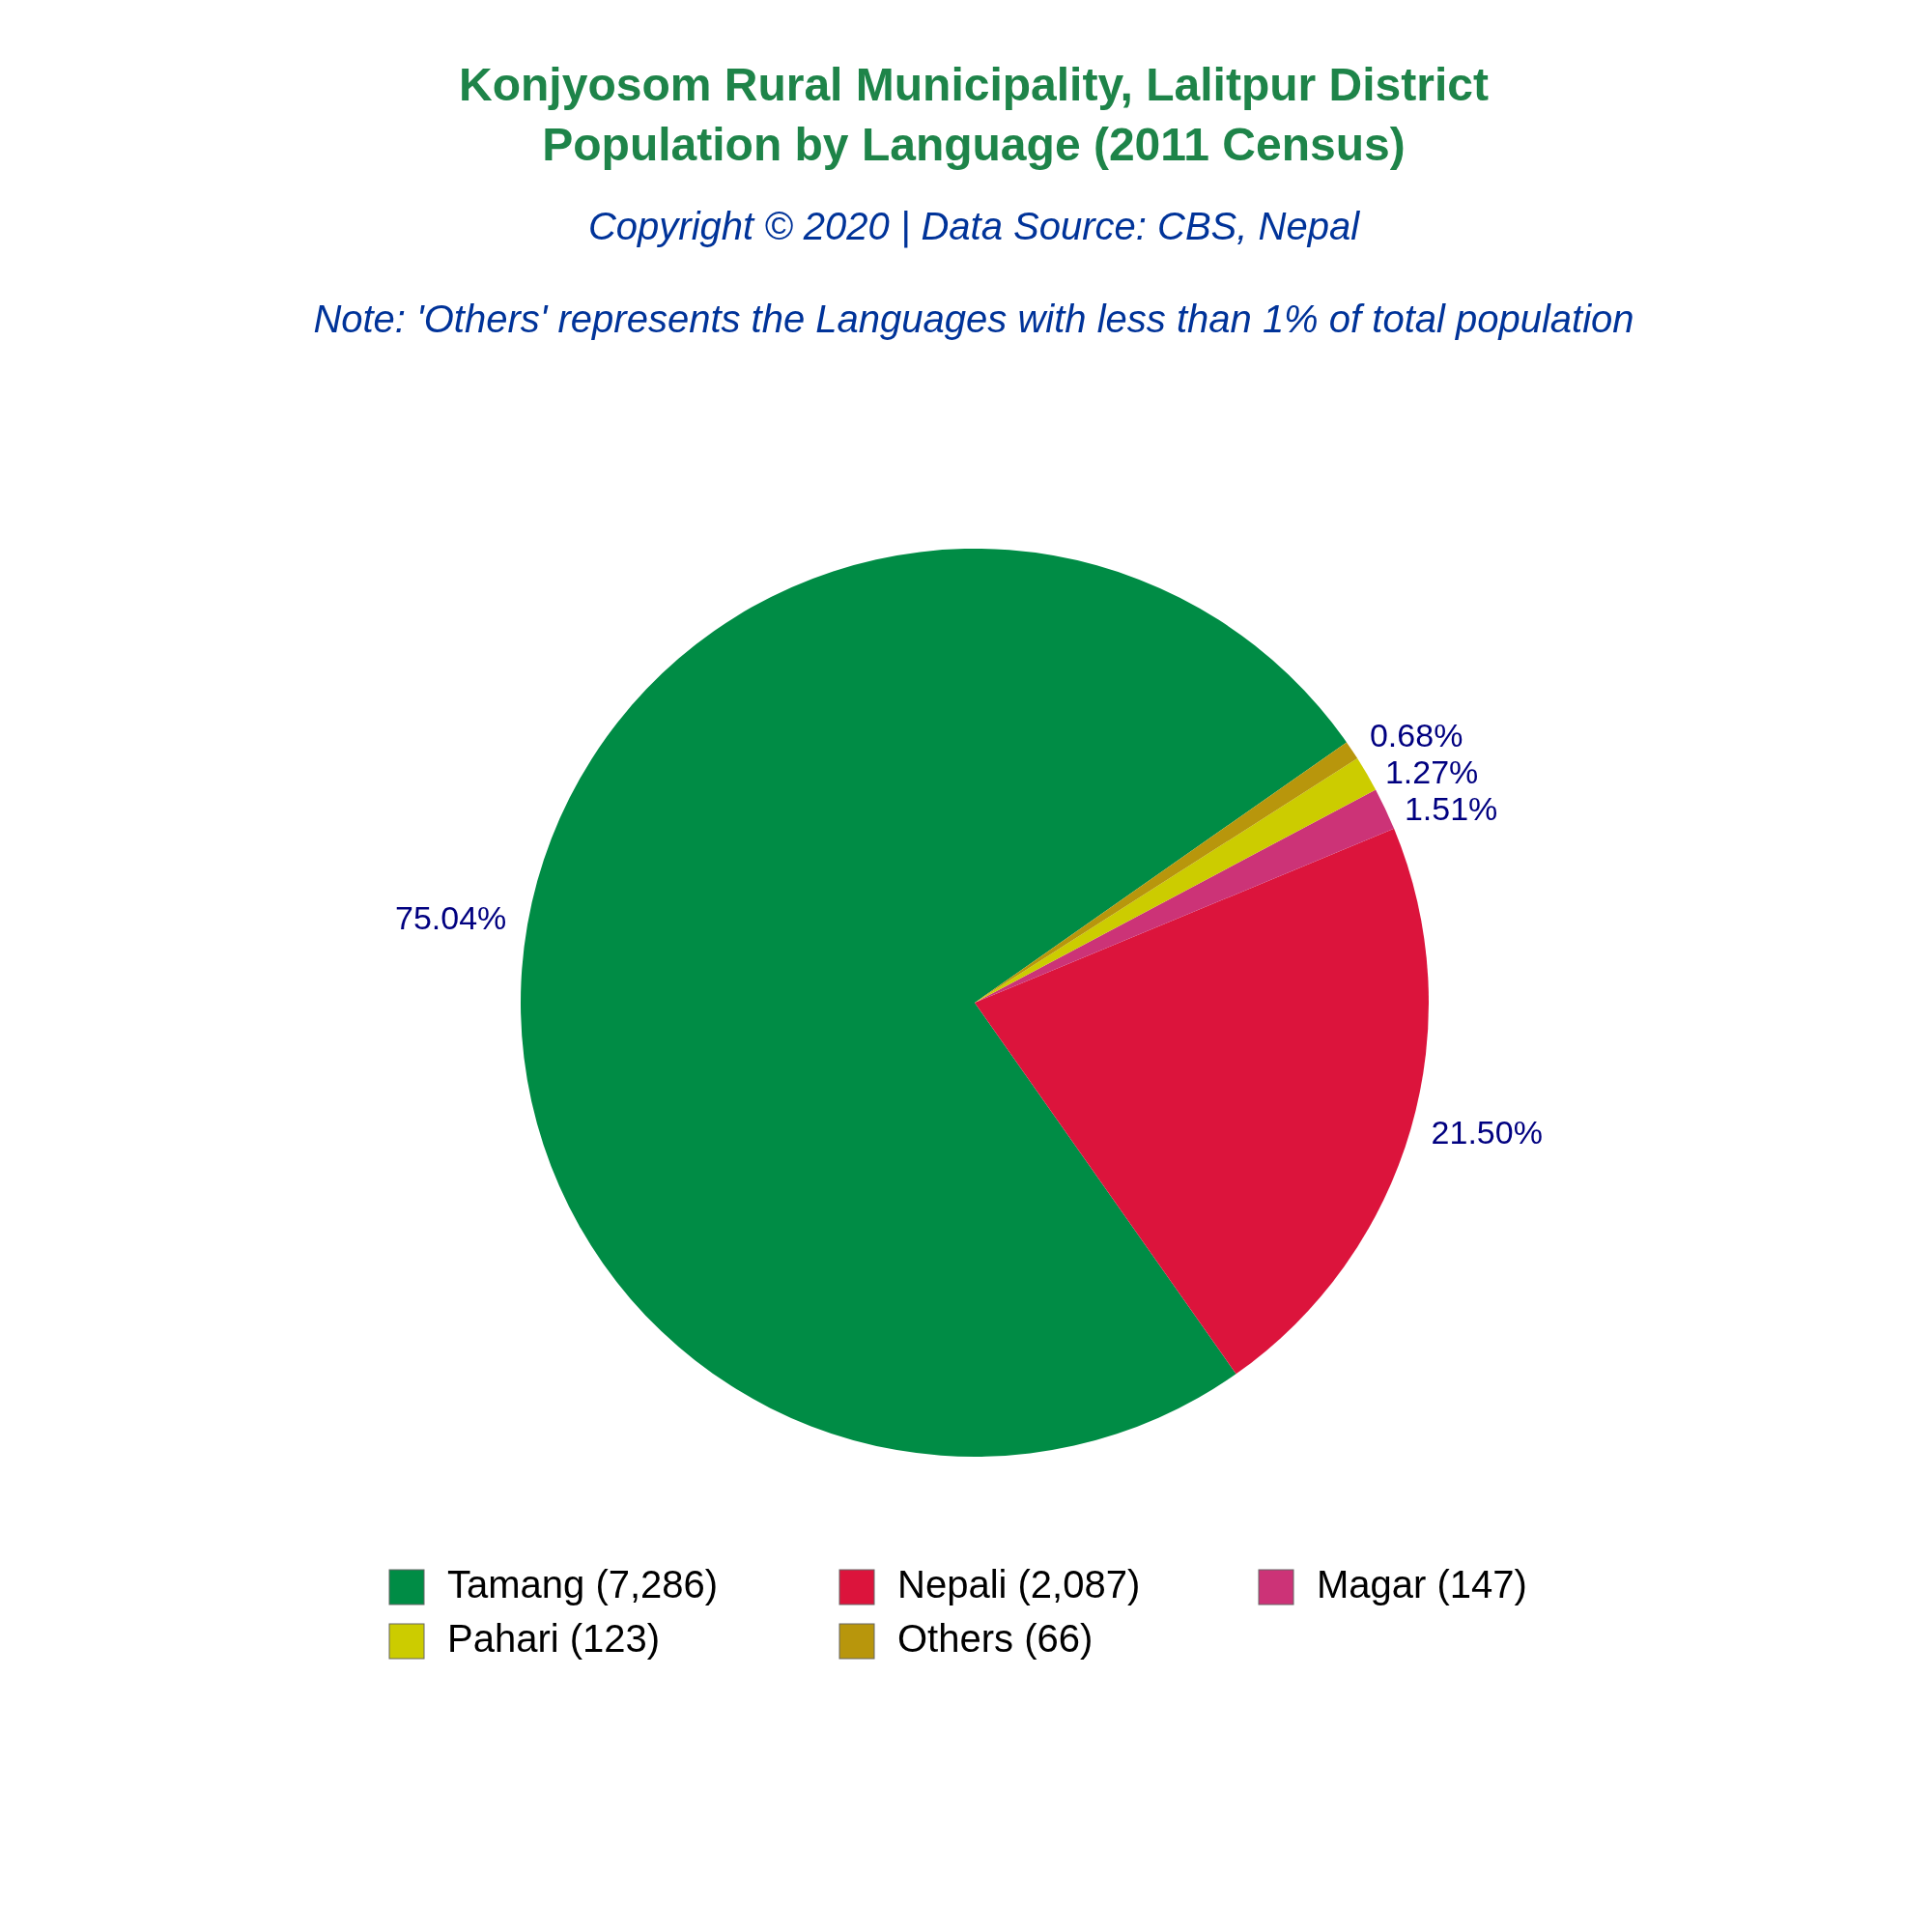  What do you see at coordinates (1019, 1583) in the screenshot?
I see `legend-label: Nepali (2,087)` at bounding box center [1019, 1583].